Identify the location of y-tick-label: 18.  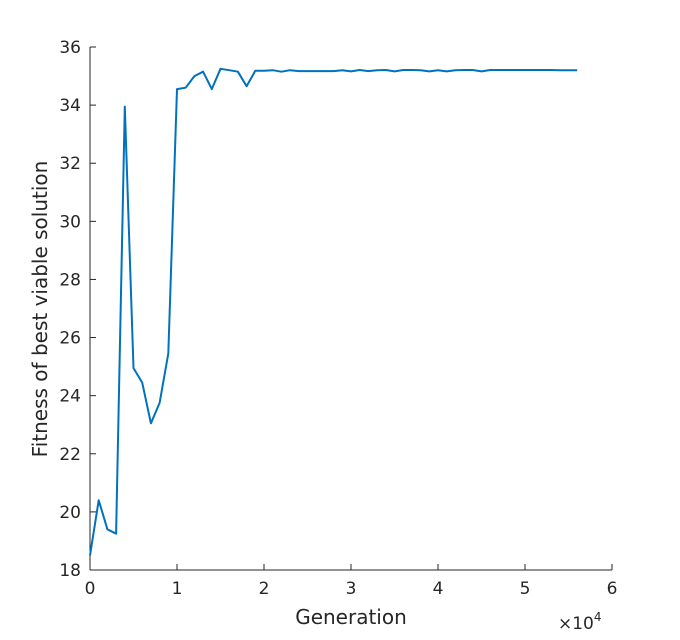
(70, 571).